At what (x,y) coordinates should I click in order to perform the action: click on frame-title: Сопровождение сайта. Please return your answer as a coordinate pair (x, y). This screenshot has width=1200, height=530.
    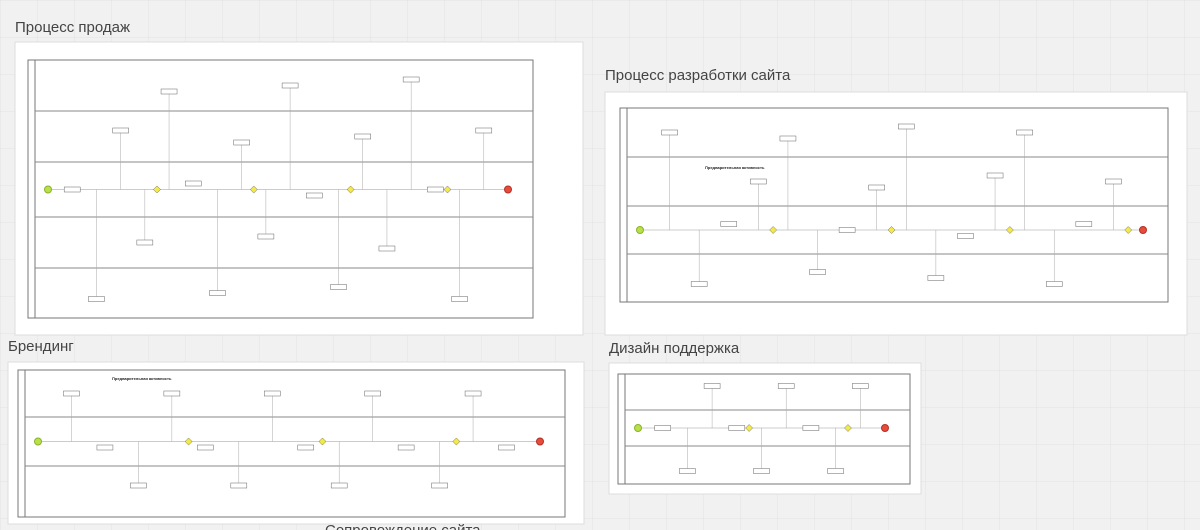
    Looking at the image, I should click on (403, 526).